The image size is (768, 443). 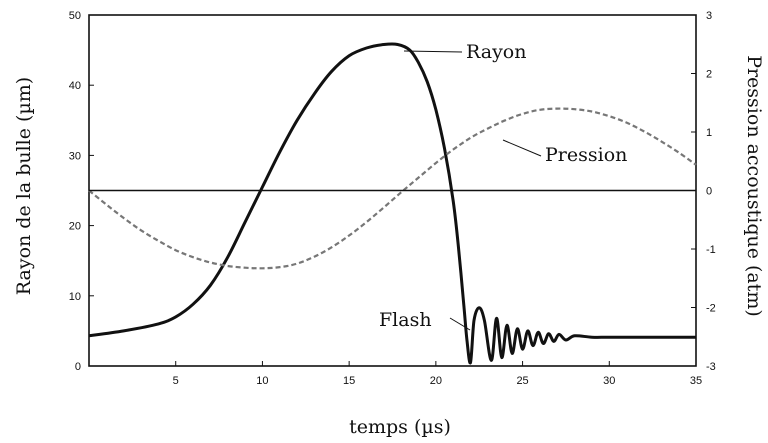 I want to click on y-right-tick-label-0: -3, so click(x=711, y=367).